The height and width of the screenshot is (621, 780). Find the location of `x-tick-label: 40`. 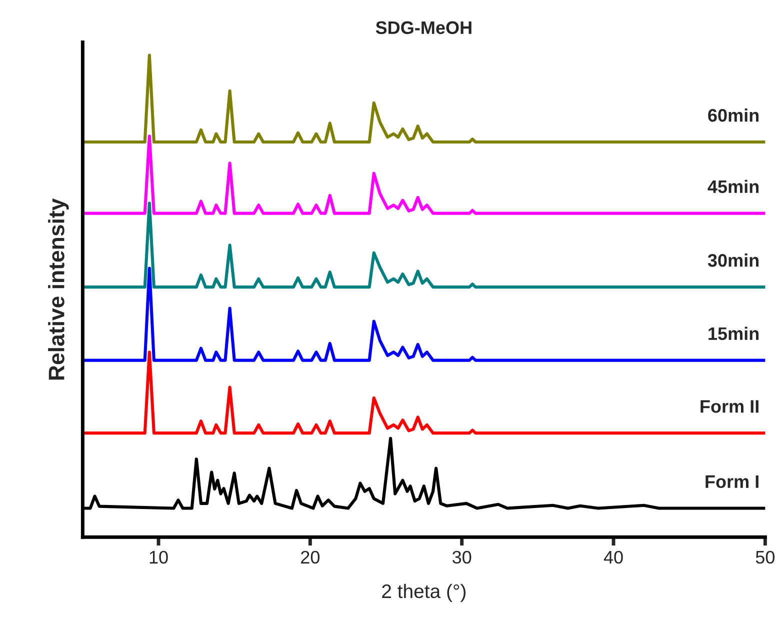

x-tick-label: 40 is located at coordinates (613, 557).